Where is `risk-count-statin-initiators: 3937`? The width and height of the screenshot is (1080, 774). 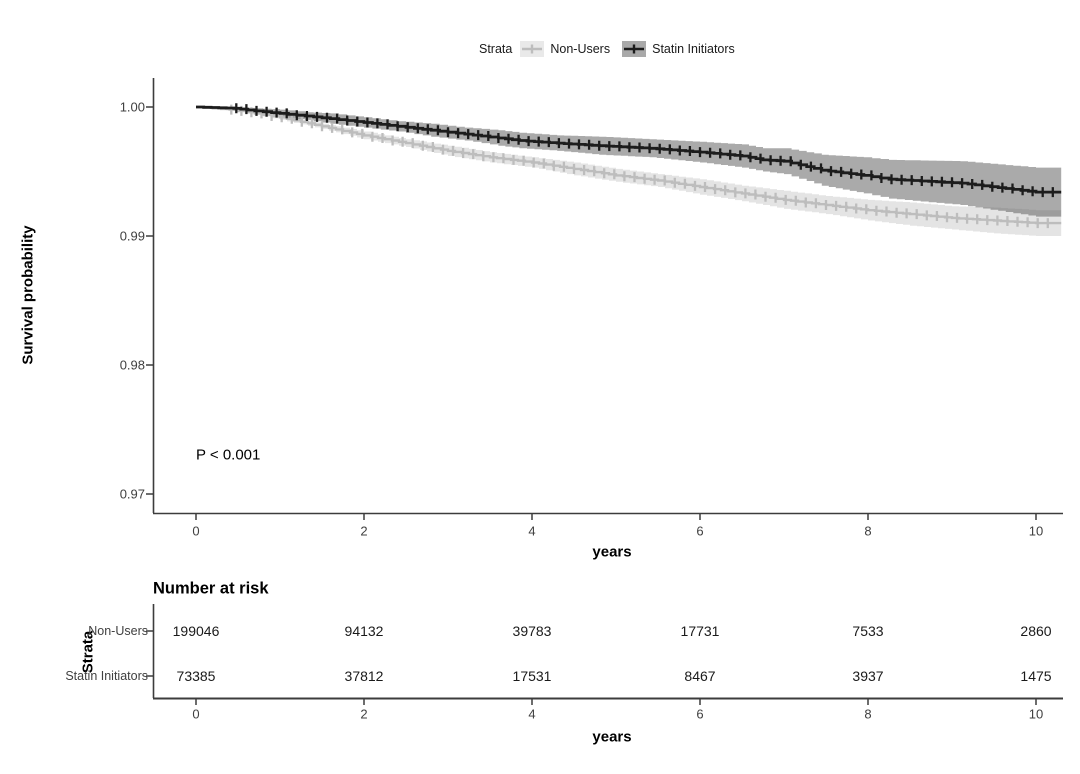 risk-count-statin-initiators: 3937 is located at coordinates (868, 676).